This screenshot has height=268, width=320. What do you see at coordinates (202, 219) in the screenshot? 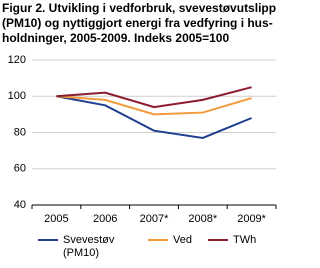
I see `x-tick-label: 2008*` at bounding box center [202, 219].